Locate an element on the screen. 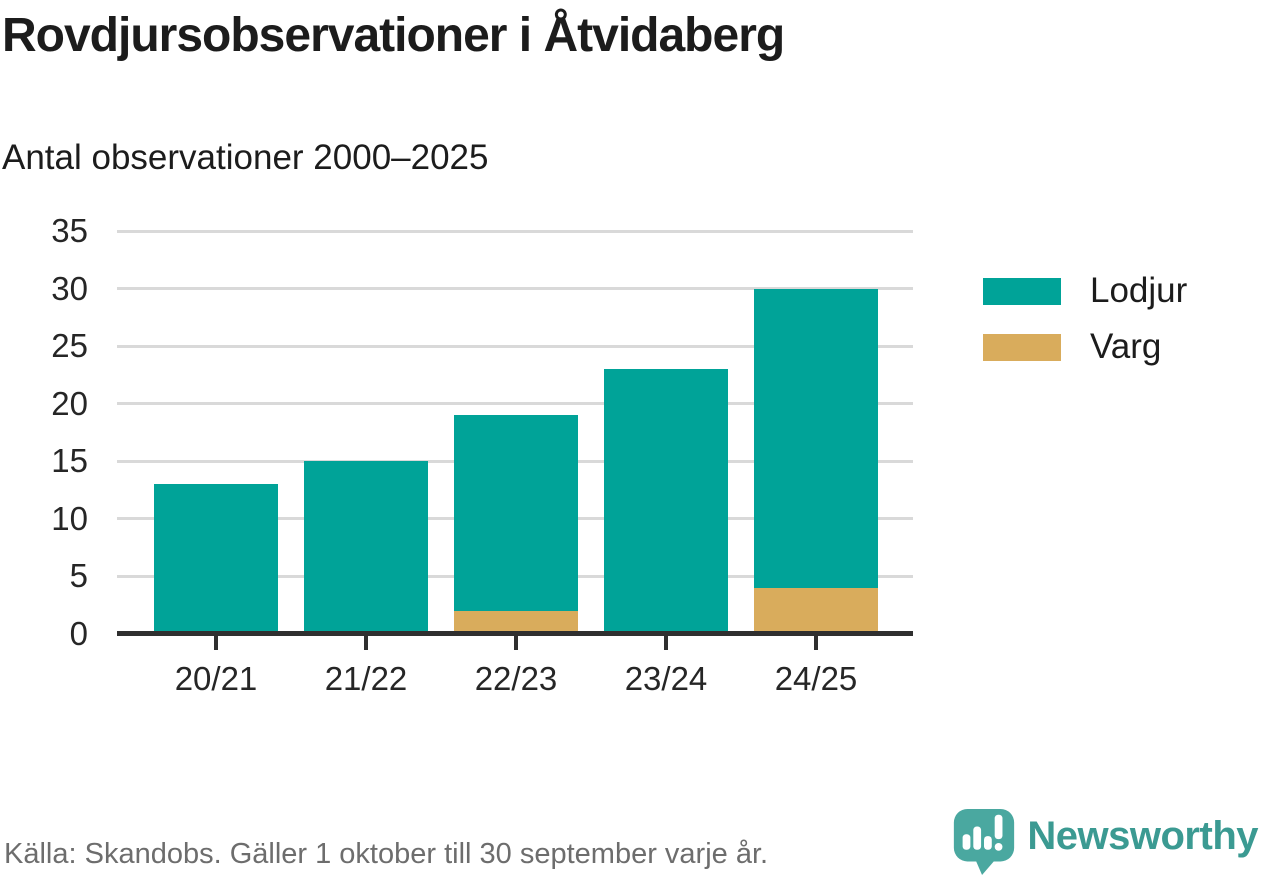  x-axis-tick-label: 20/21 is located at coordinates (216, 678).